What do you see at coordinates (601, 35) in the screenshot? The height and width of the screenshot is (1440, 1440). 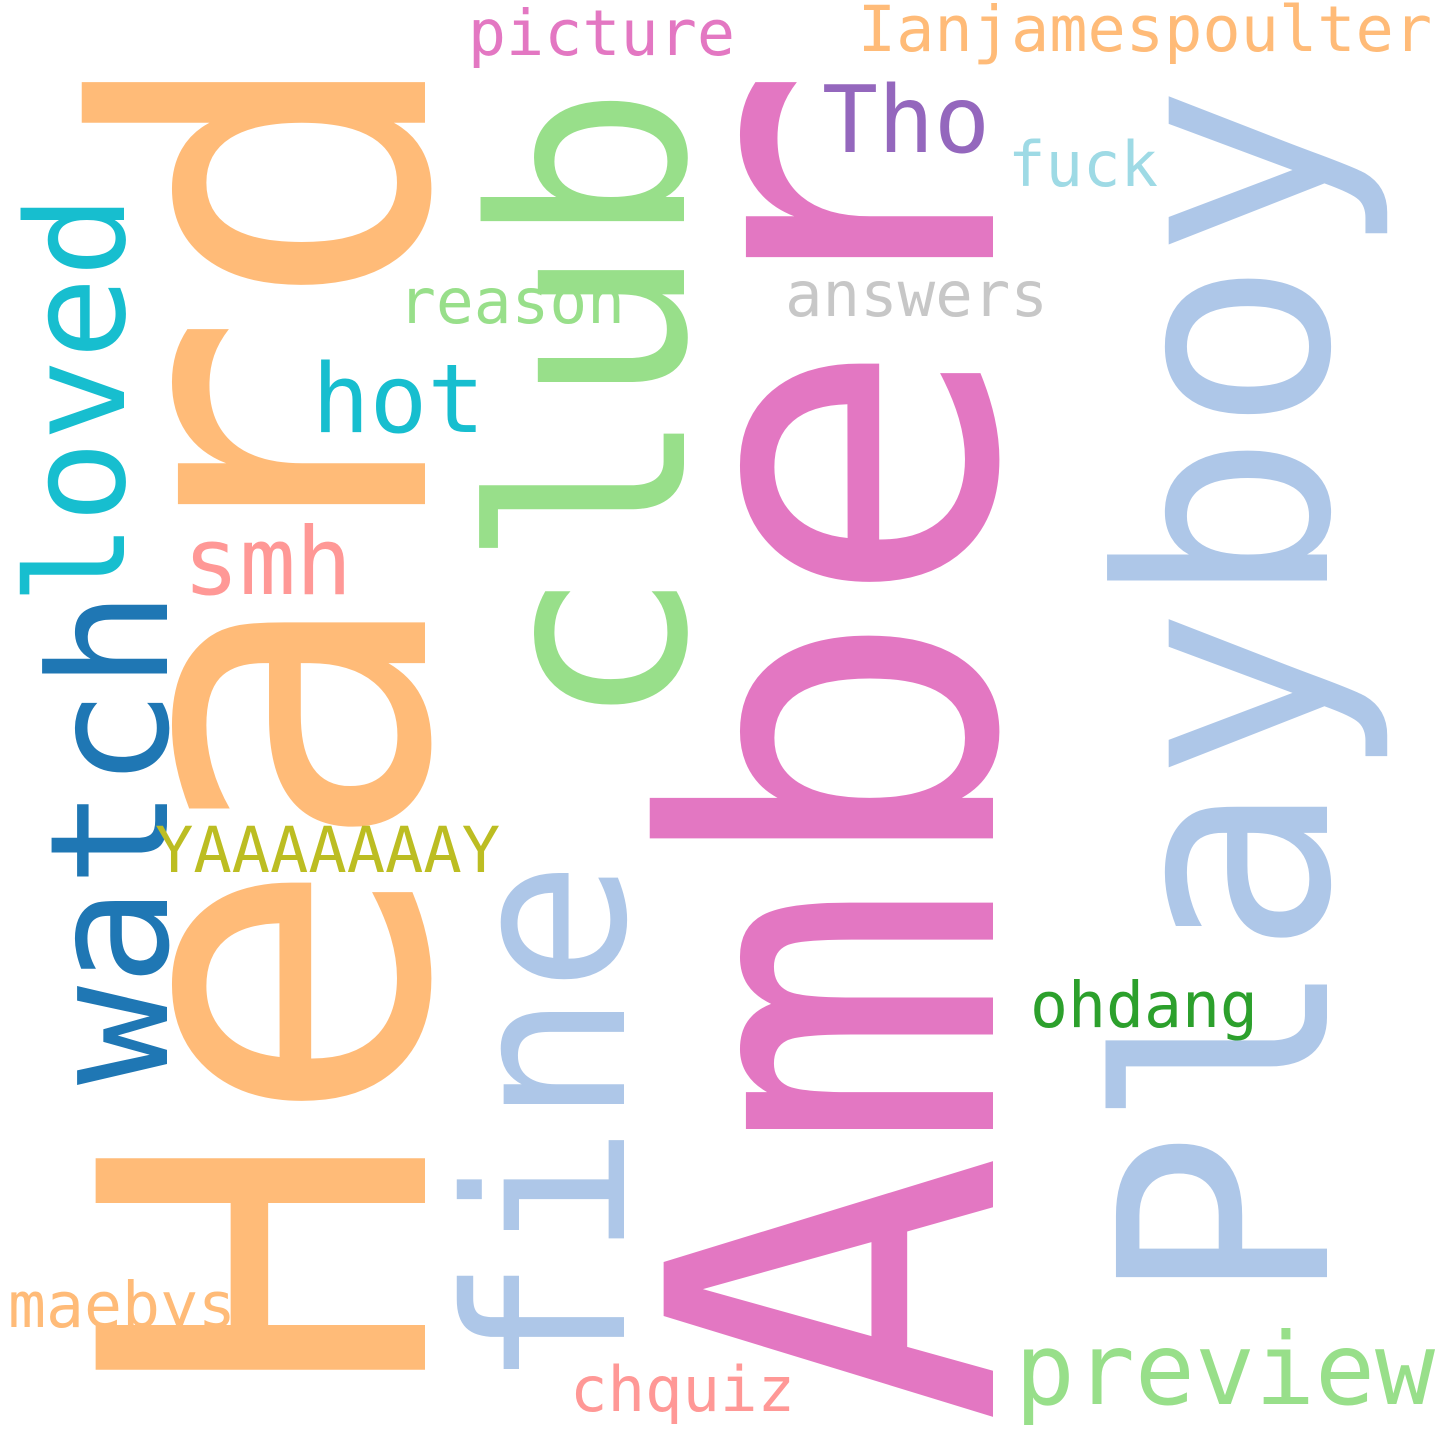 I see `word-picture: picture` at bounding box center [601, 35].